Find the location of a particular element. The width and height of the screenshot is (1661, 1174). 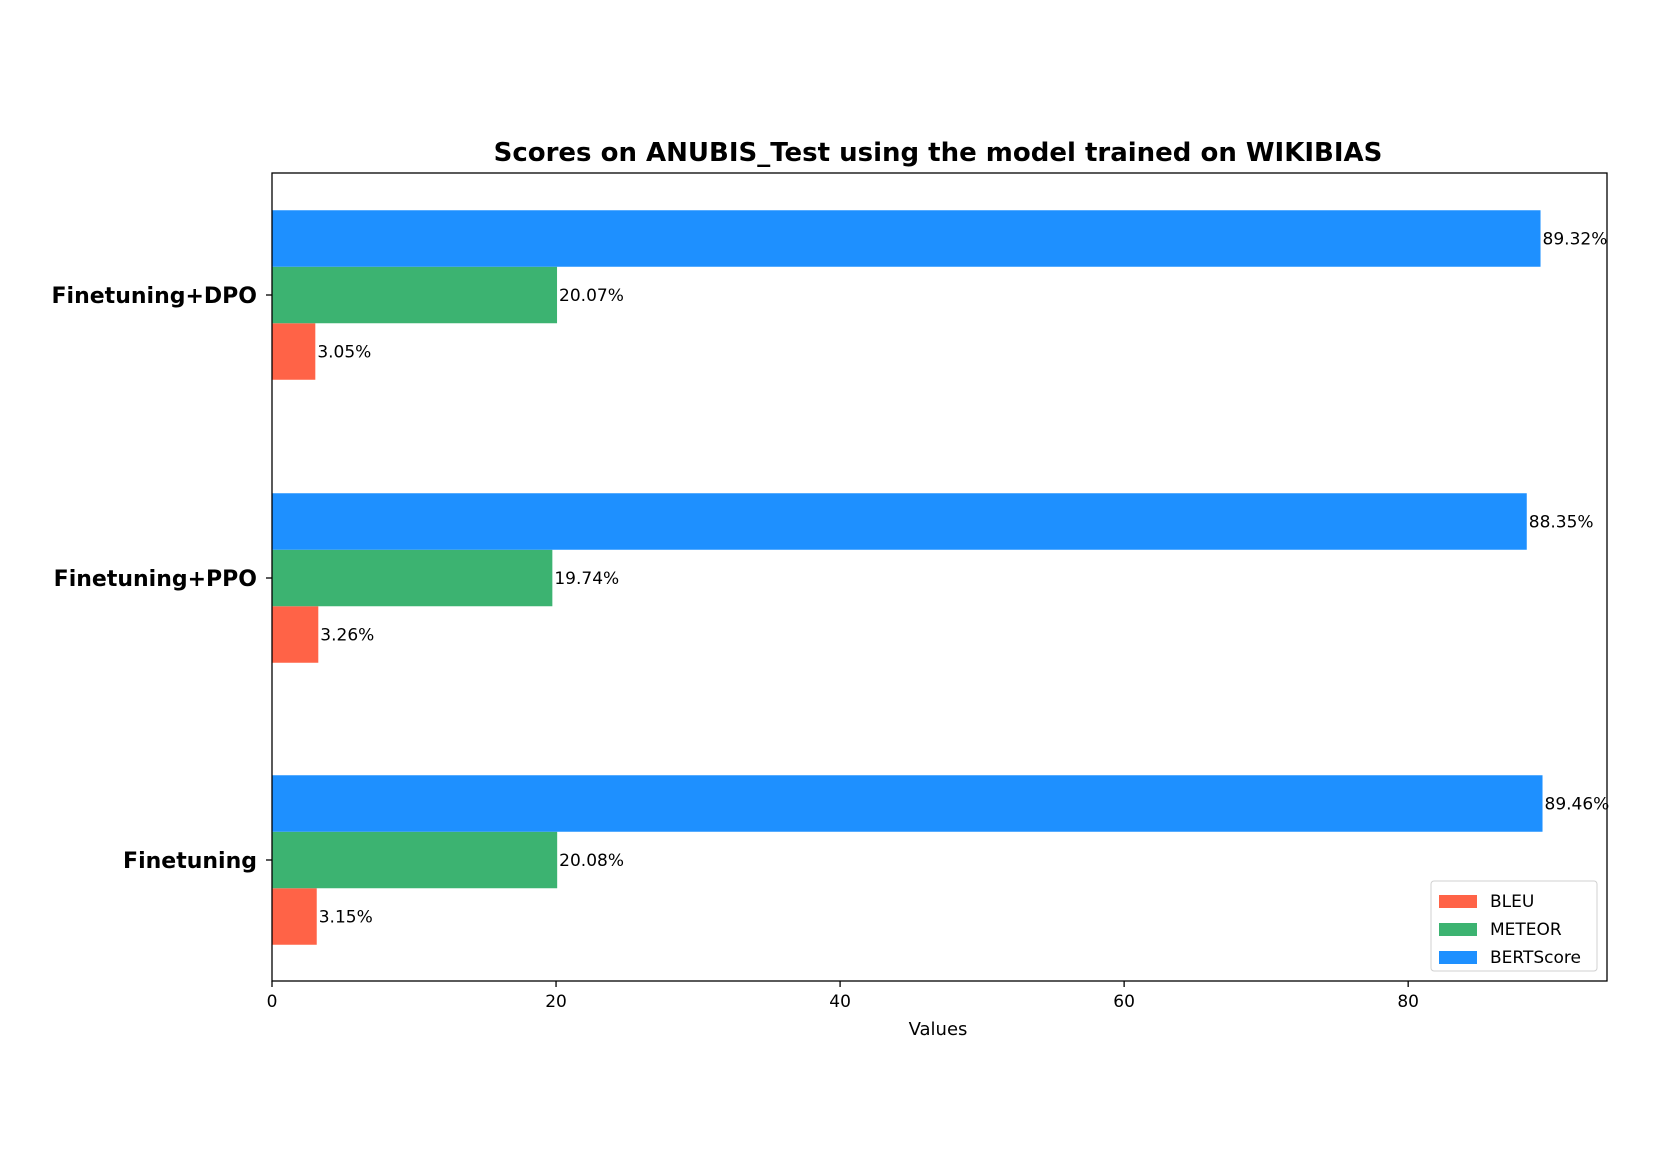

y-tick-label-2: Finetuning is located at coordinates (190, 861).